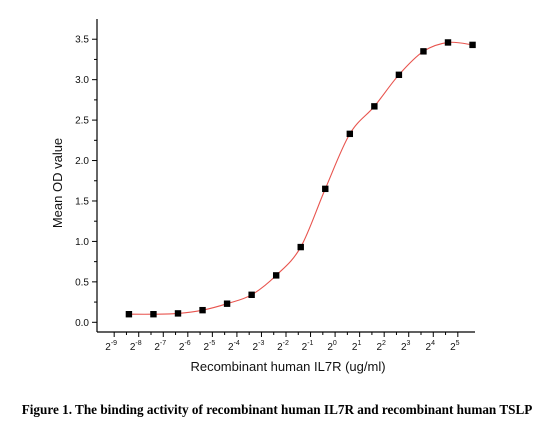 This screenshot has width=554, height=431. Describe the element at coordinates (209, 346) in the screenshot. I see `x-tick-label: 2-5` at that location.